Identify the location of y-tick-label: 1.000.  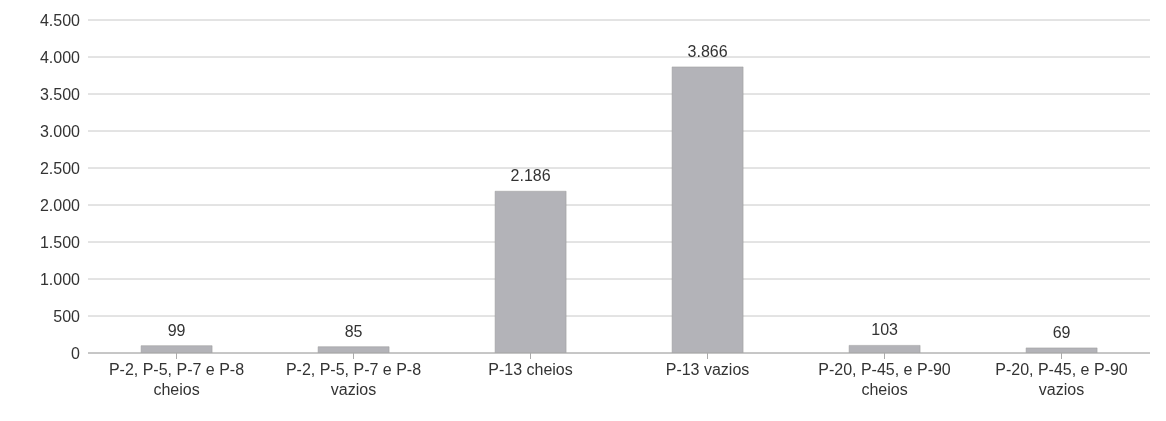
(60, 279).